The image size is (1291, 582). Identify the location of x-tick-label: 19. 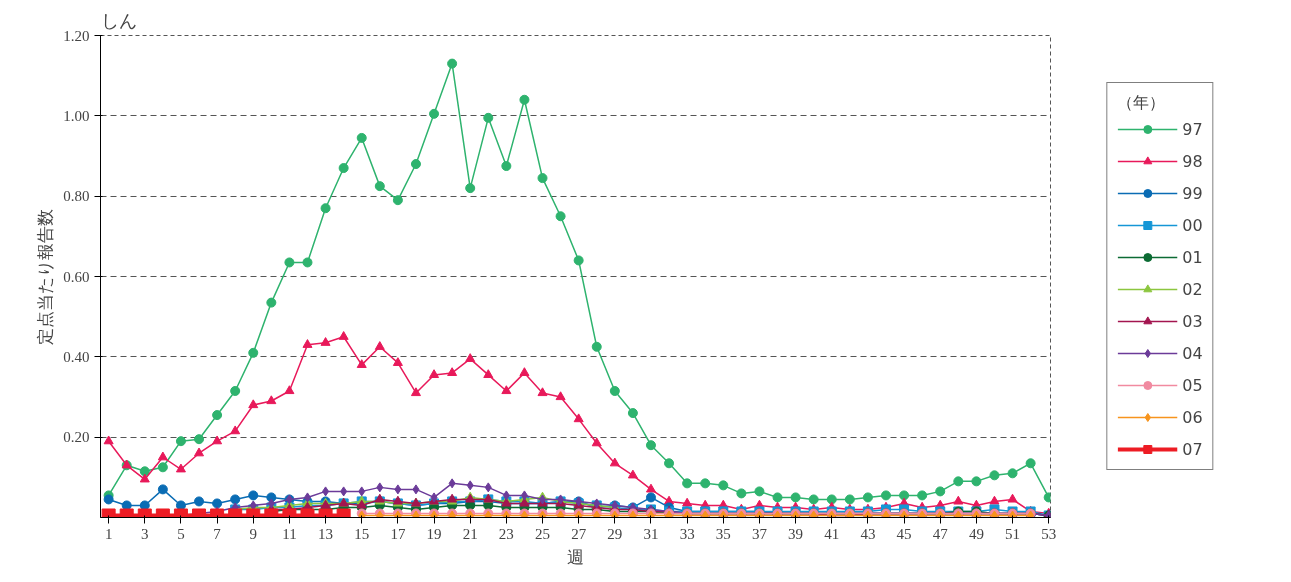
(434, 533).